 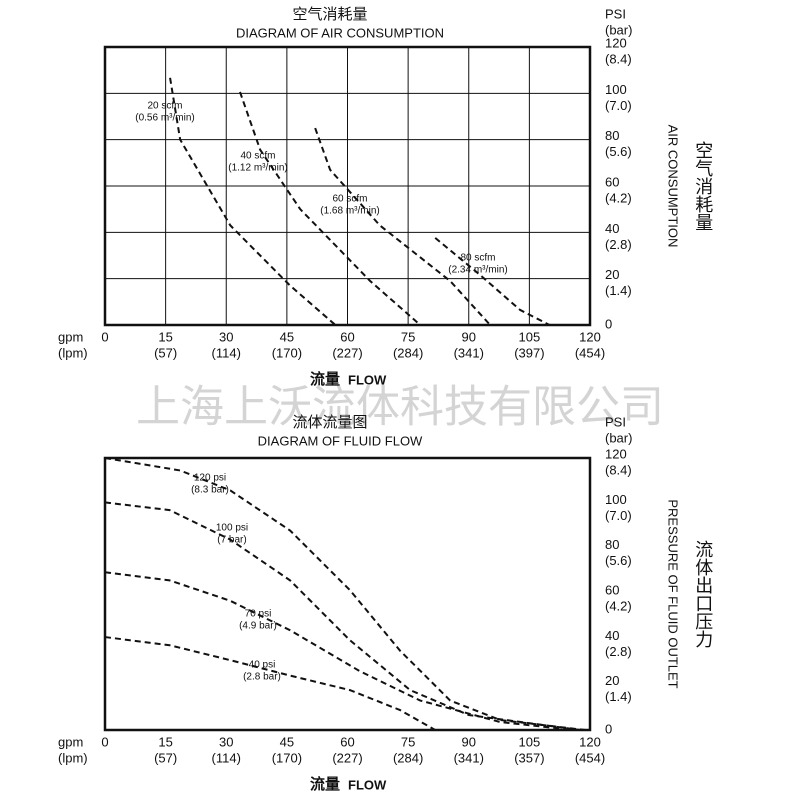 I want to click on y-label-cn: 流体出口压力, so click(x=703, y=594).